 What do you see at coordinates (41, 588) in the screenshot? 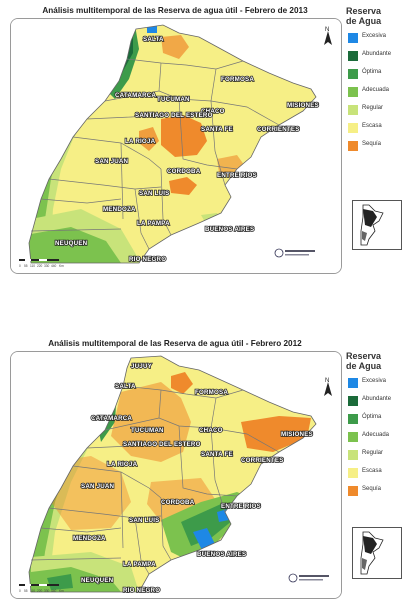
I see `scale-bar: 0 55 110 220 330 440 Km` at bounding box center [41, 588].